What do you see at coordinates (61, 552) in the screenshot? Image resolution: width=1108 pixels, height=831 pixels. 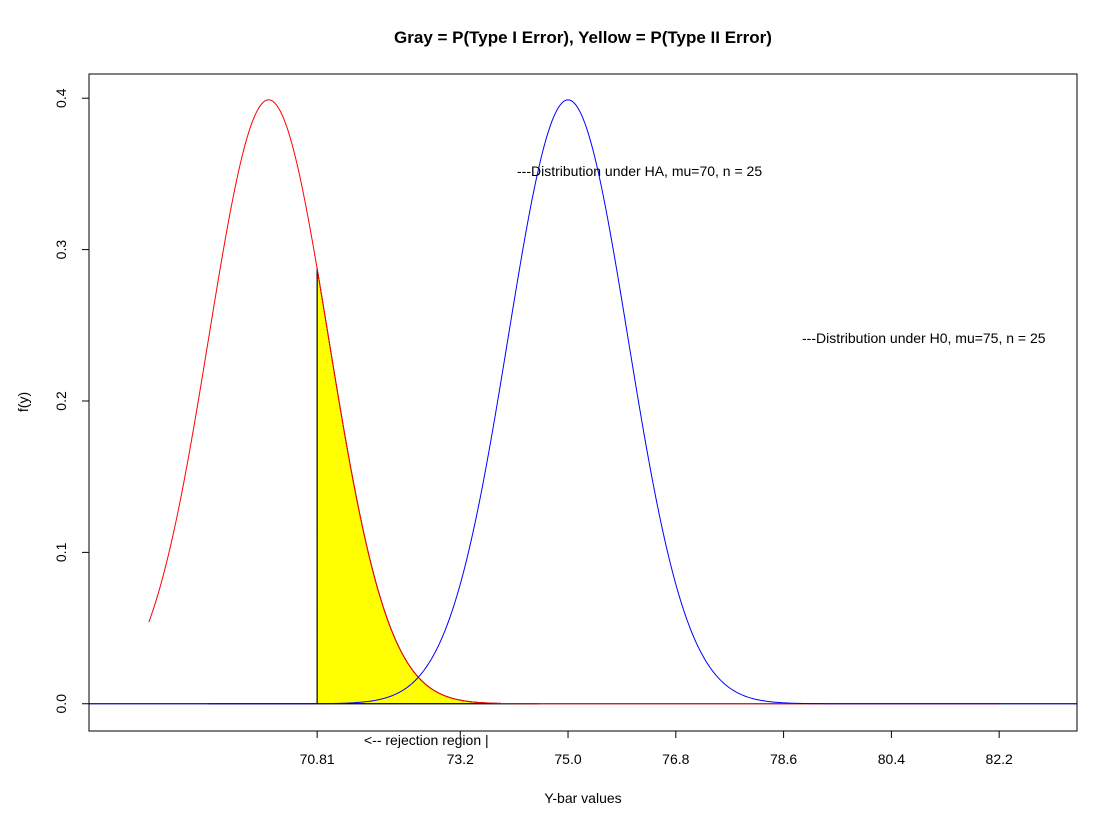 I see `y-tick-label: 0.1` at bounding box center [61, 552].